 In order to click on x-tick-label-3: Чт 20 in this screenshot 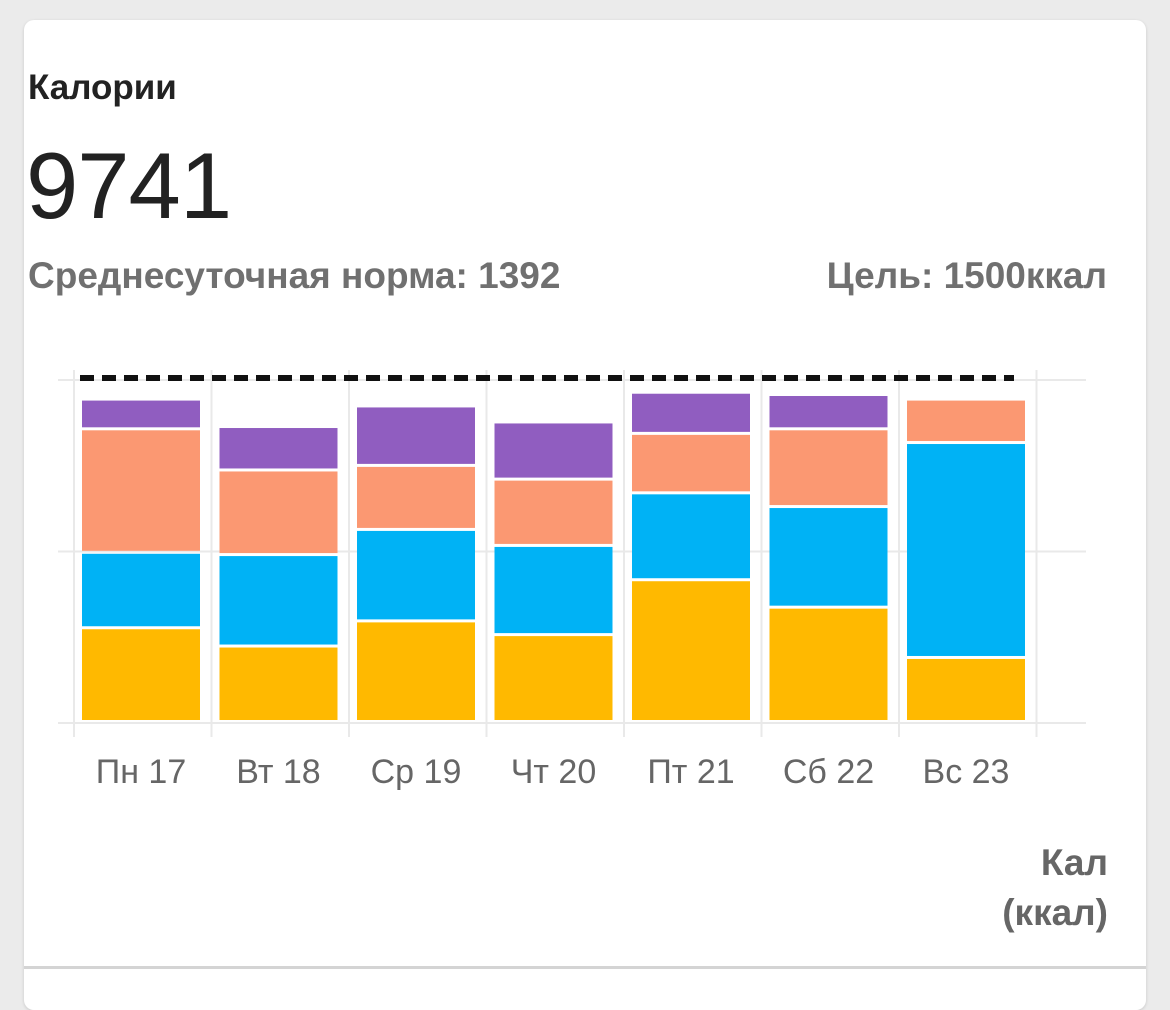, I will do `click(554, 772)`.